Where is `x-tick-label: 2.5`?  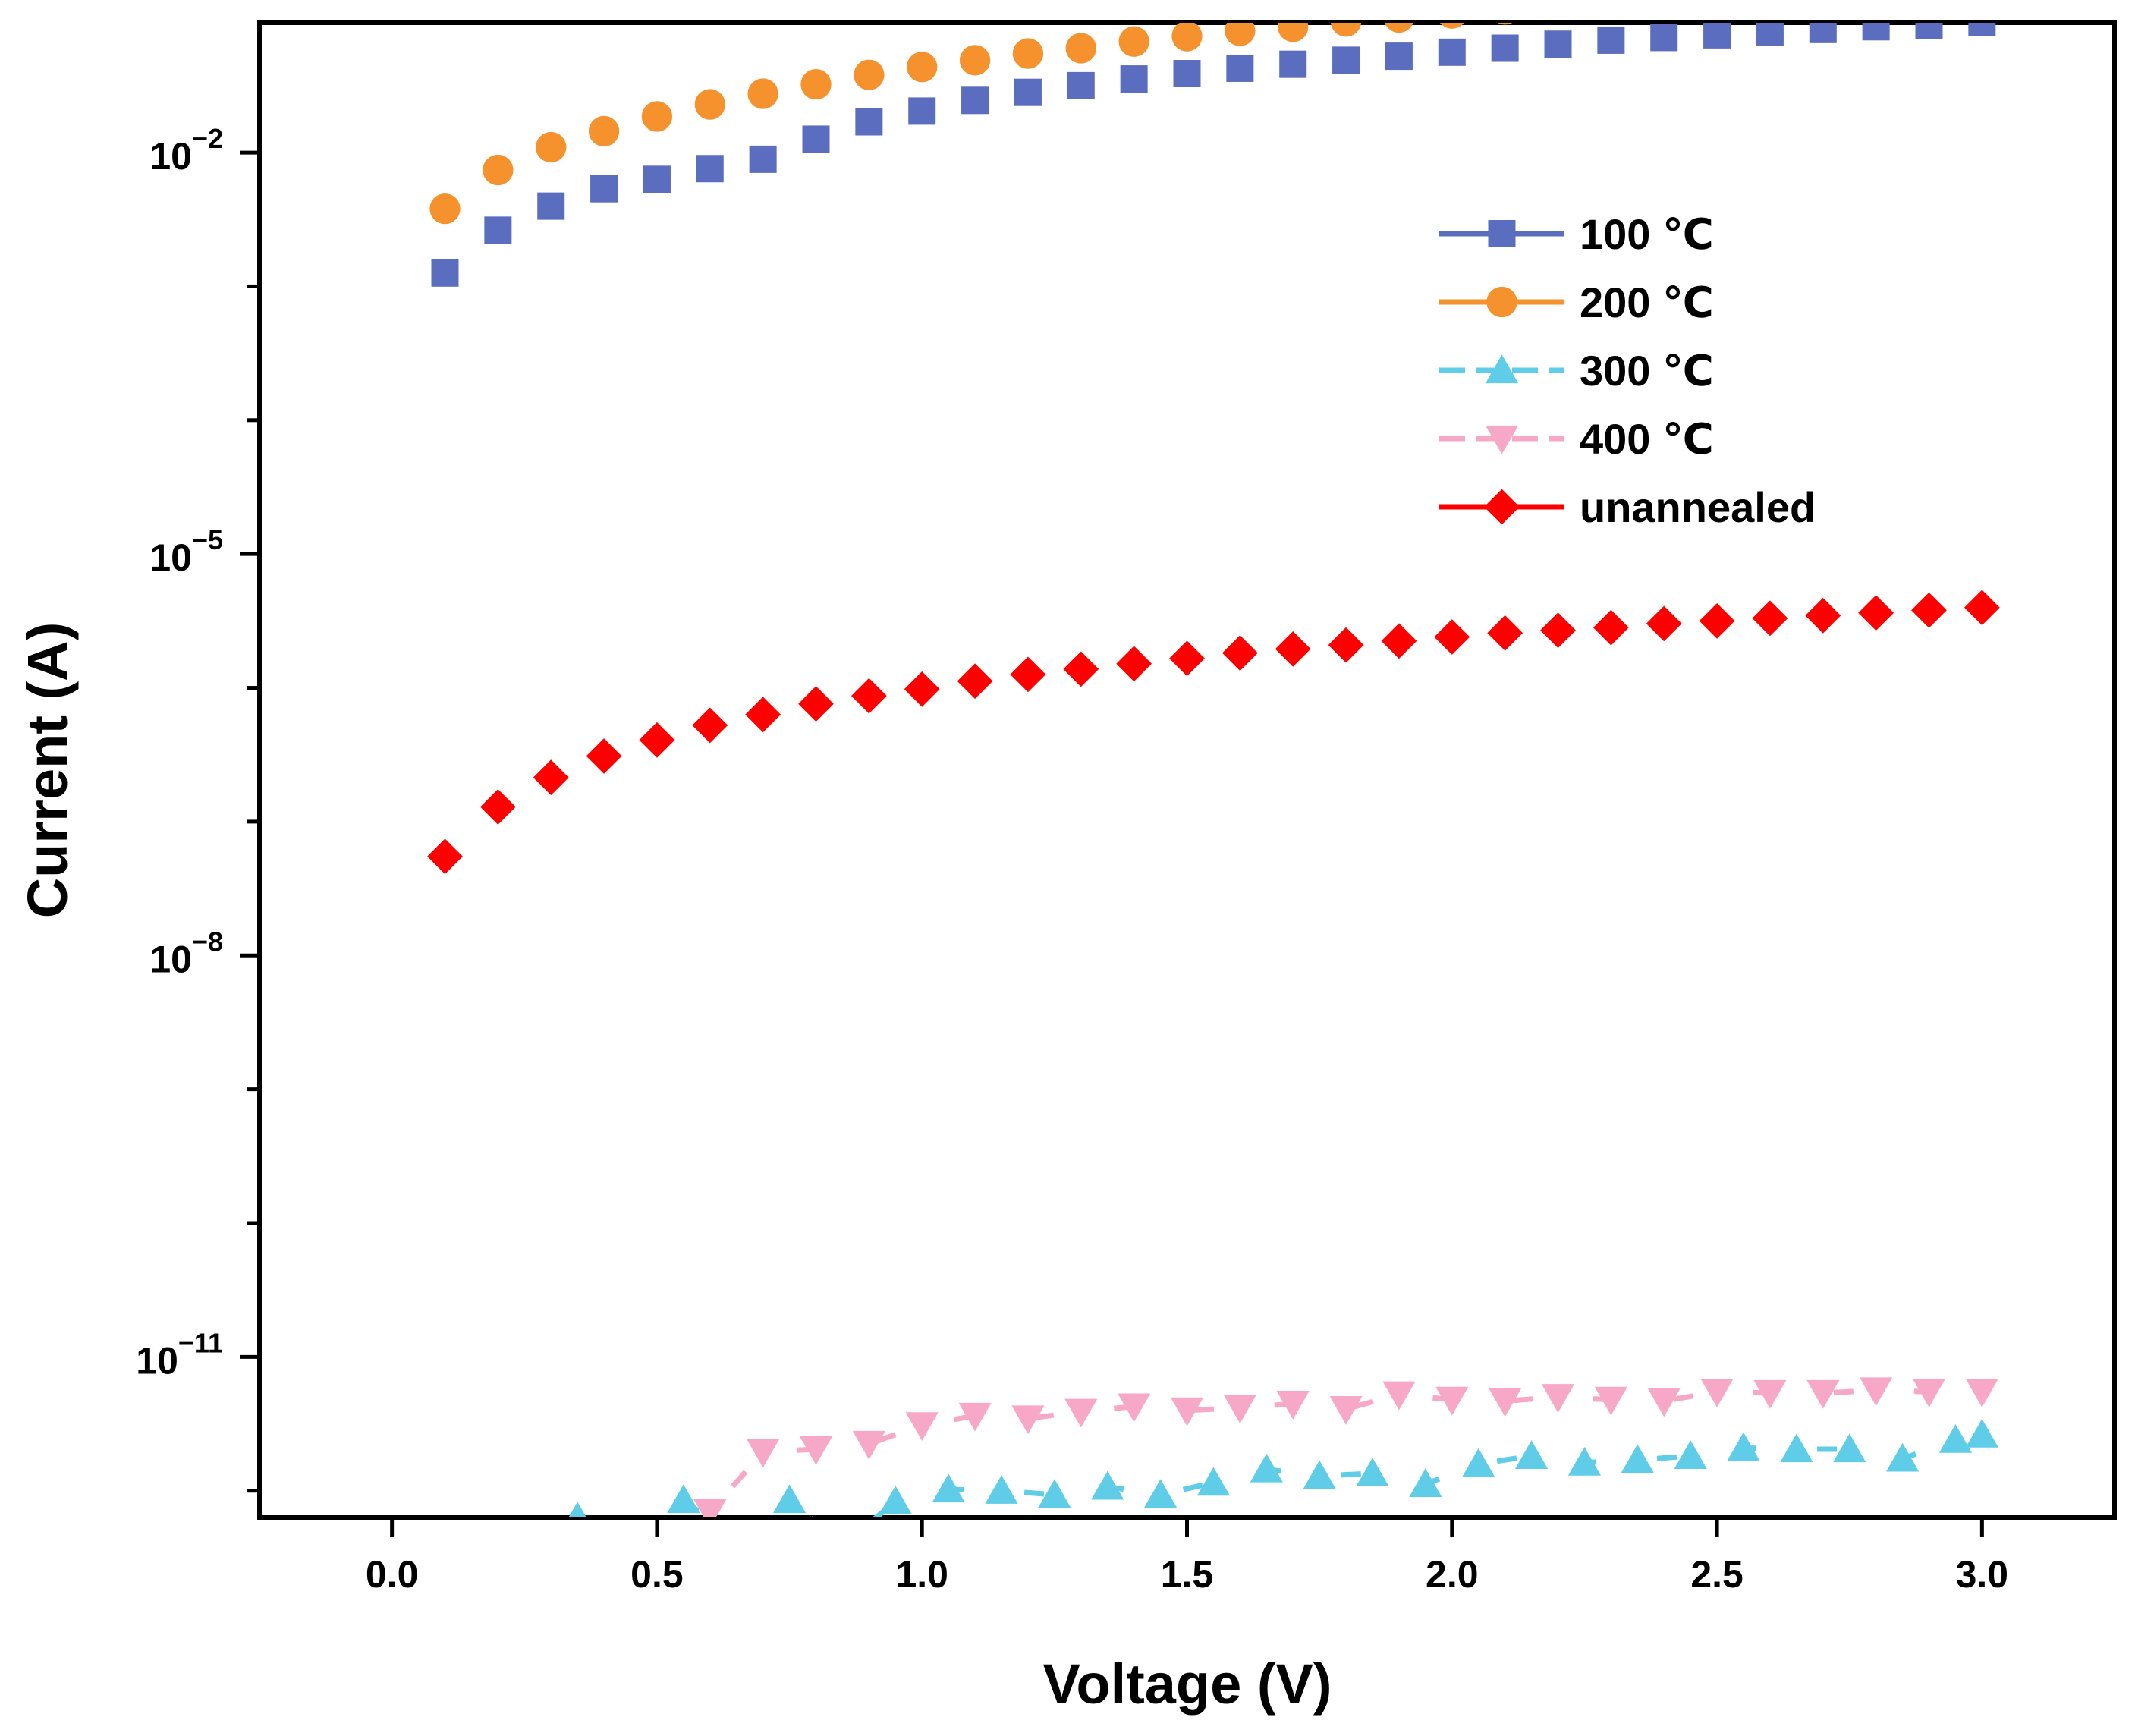 x-tick-label: 2.5 is located at coordinates (1717, 1574).